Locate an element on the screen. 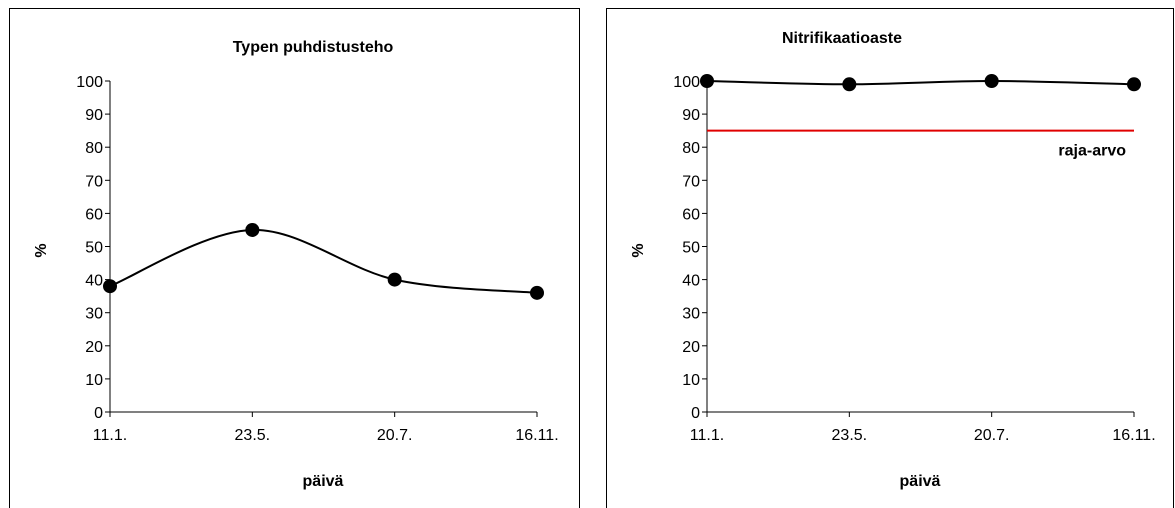  right-y-tick-label: 100 is located at coordinates (686, 82).